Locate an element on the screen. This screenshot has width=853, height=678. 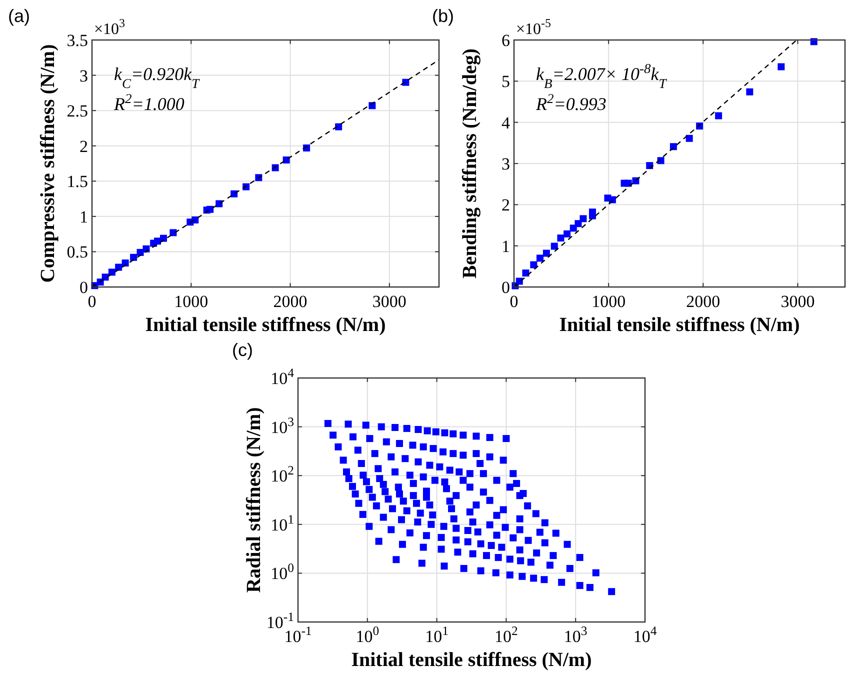
y-axis-title: Bending stiffness (Nm/deg) is located at coordinates (470, 163).